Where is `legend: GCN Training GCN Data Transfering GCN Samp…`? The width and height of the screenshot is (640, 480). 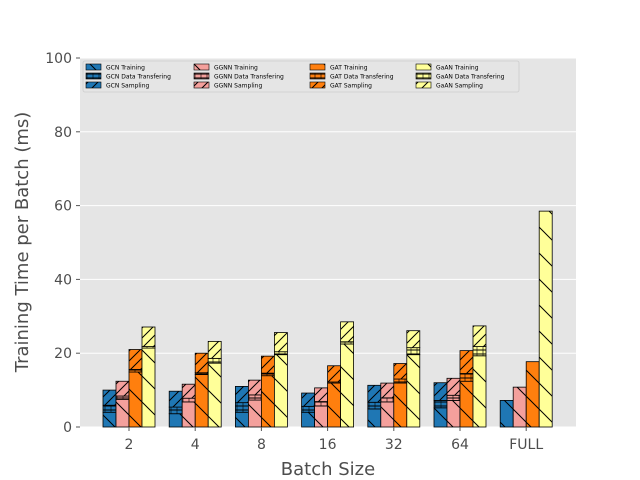 legend: GCN Training GCN Data Transfering GCN Samp… is located at coordinates (301, 76).